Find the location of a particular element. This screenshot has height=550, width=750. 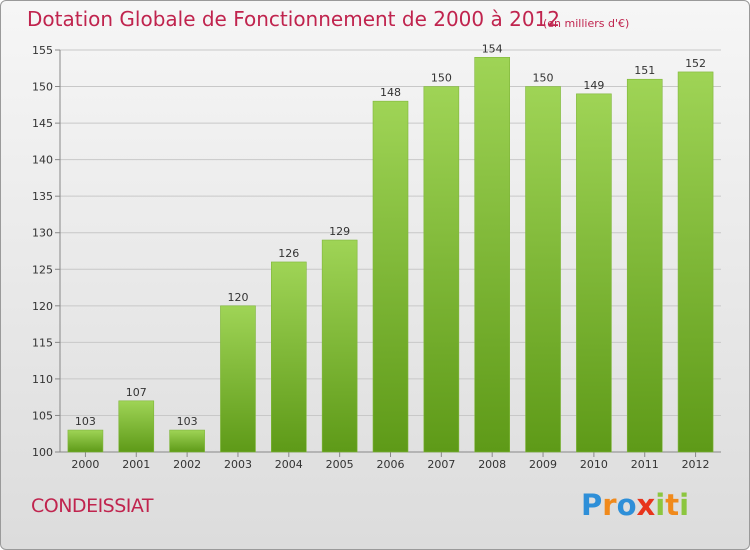

y-tick-label: 135 is located at coordinates (42, 196).